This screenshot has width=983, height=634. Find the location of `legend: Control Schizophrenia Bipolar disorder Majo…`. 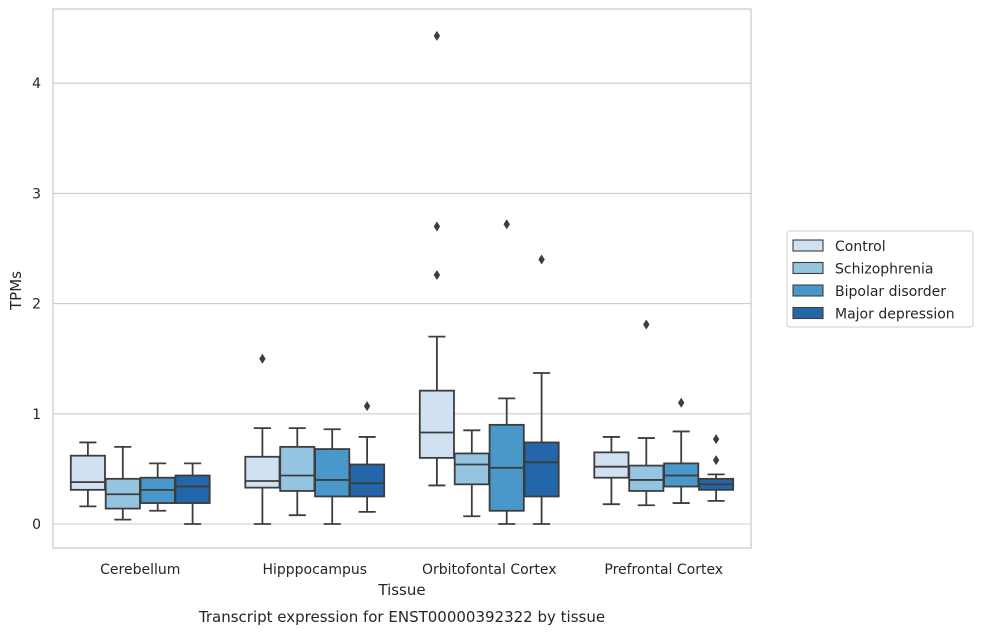

legend: Control Schizophrenia Bipolar disorder Majo… is located at coordinates (880, 279).